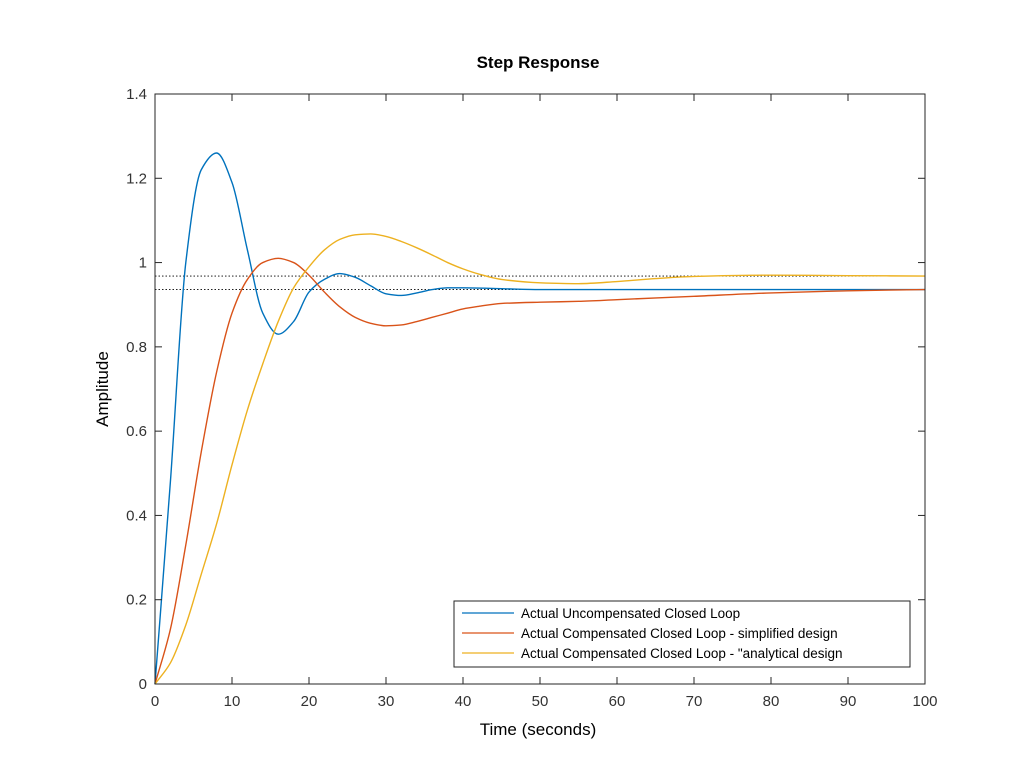  Describe the element at coordinates (136, 178) in the screenshot. I see `y-tick-label: 1.2` at that location.